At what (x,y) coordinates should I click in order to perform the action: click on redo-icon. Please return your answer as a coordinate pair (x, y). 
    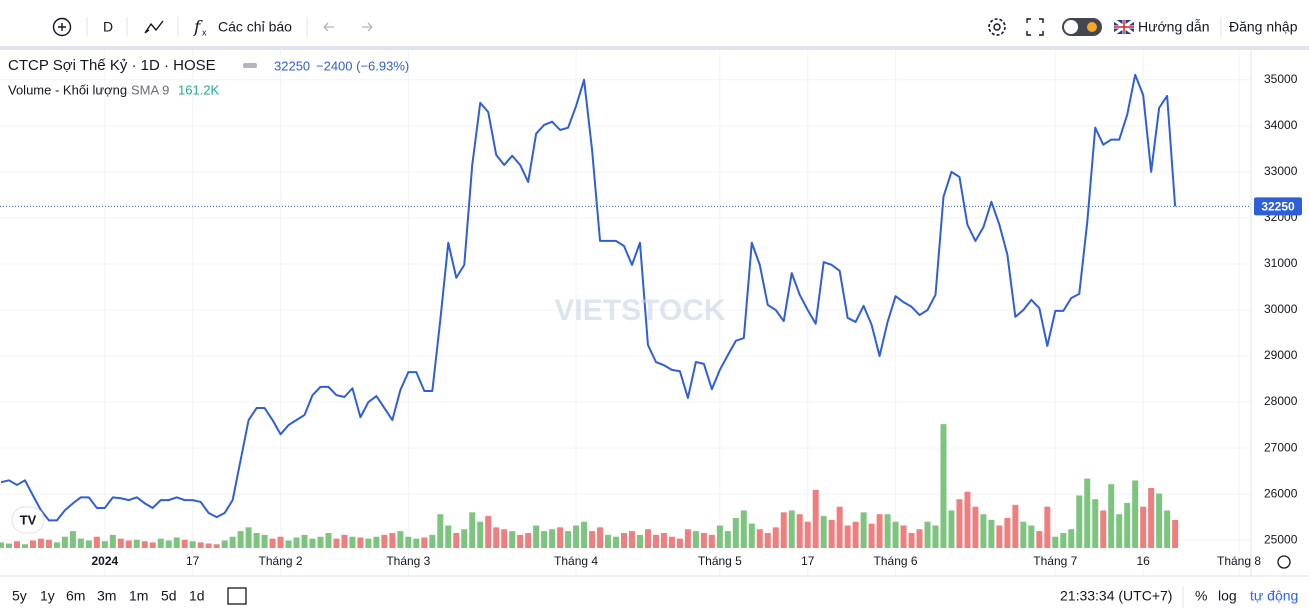
    Looking at the image, I should click on (367, 27).